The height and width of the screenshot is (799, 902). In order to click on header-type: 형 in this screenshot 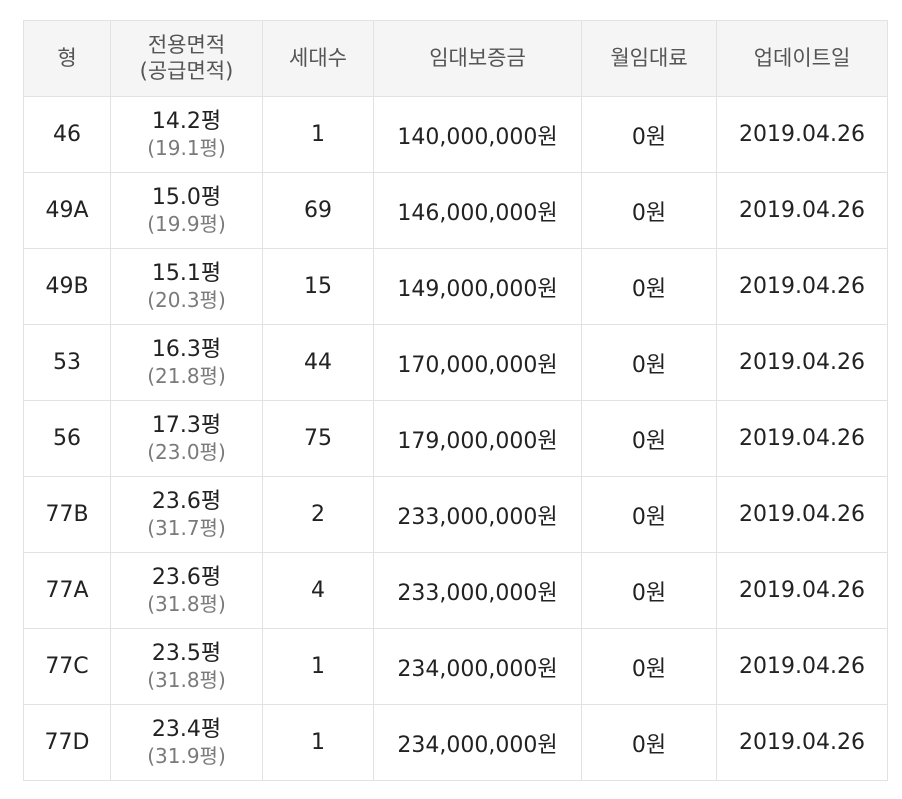, I will do `click(67, 58)`.